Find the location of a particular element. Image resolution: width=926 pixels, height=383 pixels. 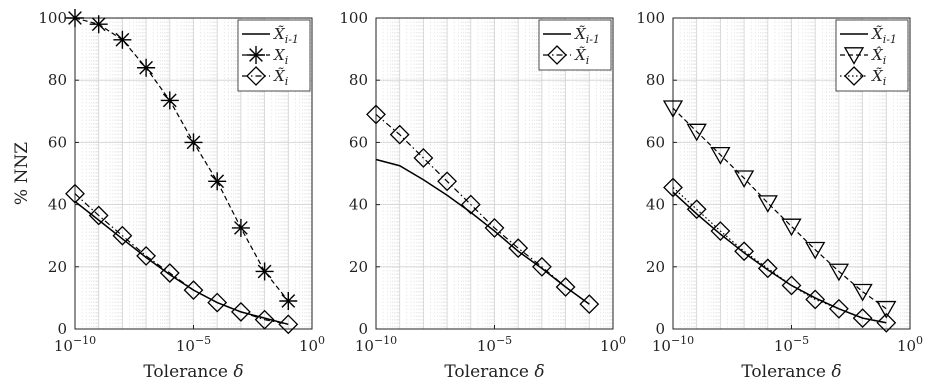

legend-label: Xi is located at coordinates (280, 56).